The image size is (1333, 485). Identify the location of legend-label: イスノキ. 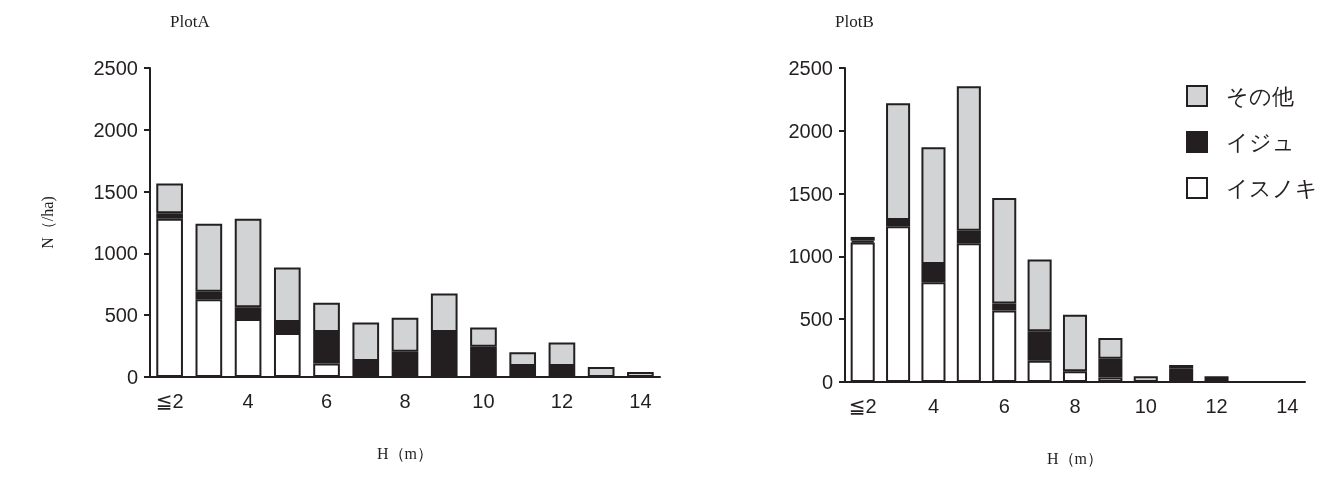
(1272, 188).